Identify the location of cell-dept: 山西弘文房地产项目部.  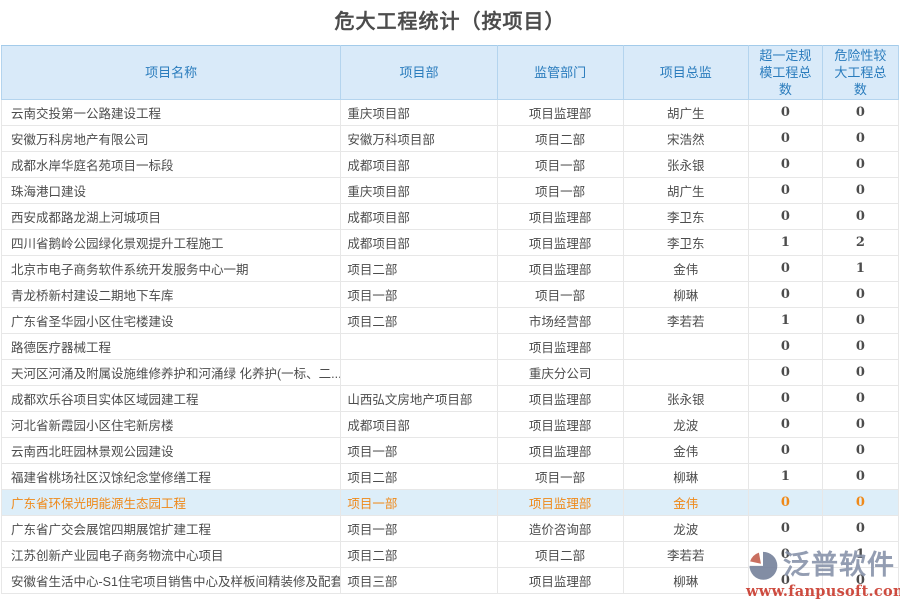
(419, 398).